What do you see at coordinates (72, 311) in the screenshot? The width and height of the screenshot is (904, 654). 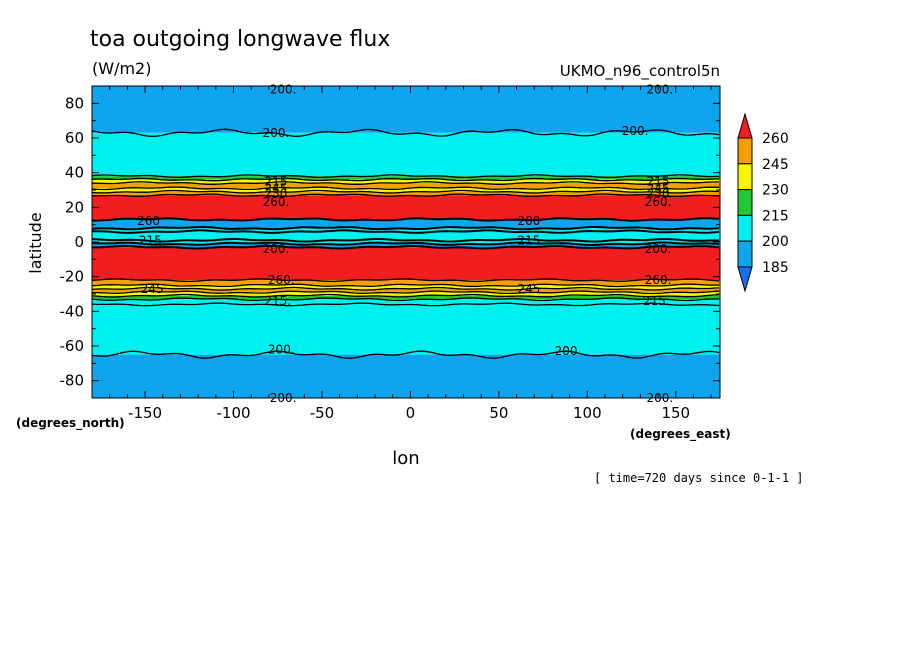 I see `y-tick-label: -40` at bounding box center [72, 311].